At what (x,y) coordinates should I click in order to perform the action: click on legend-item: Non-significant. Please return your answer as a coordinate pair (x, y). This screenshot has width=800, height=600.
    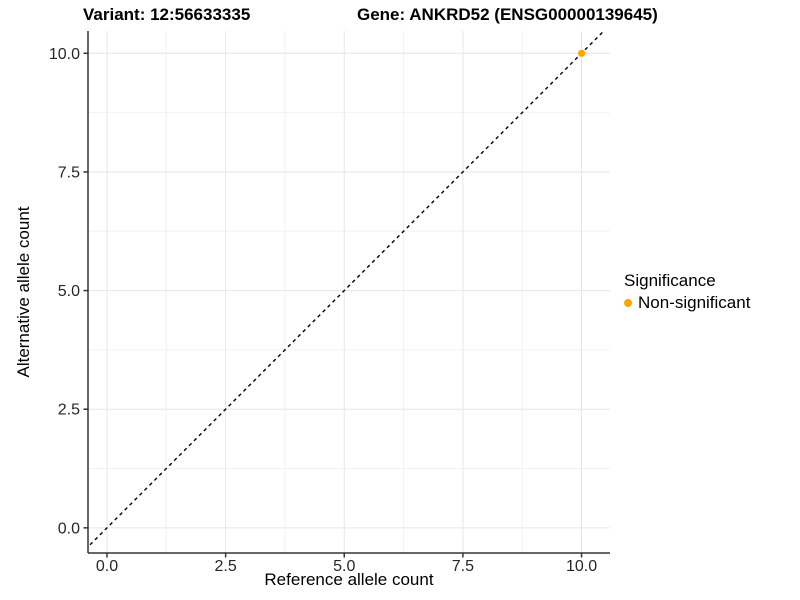
    Looking at the image, I should click on (687, 302).